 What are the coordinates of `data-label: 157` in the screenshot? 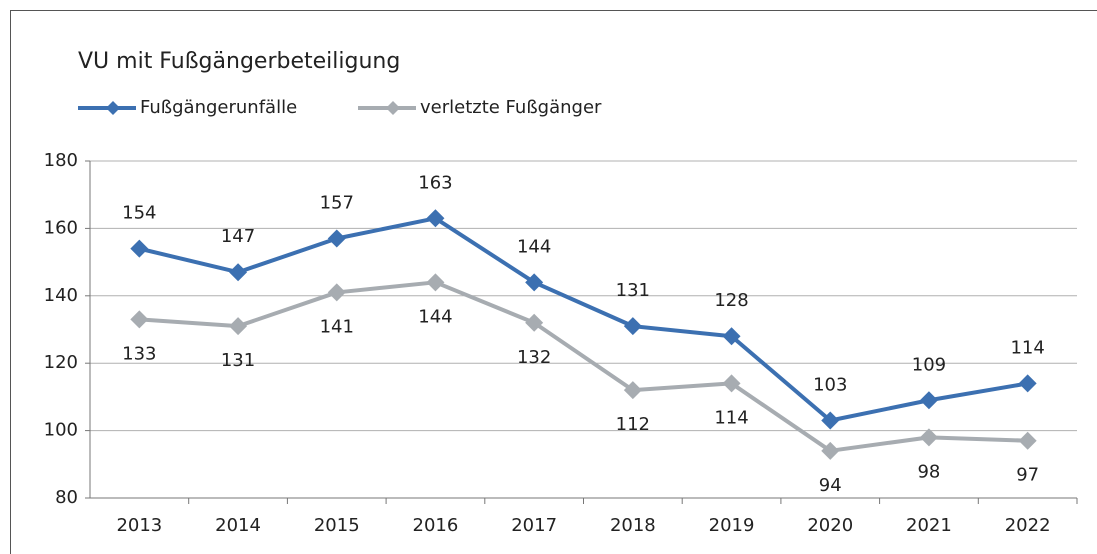 It's located at (337, 203).